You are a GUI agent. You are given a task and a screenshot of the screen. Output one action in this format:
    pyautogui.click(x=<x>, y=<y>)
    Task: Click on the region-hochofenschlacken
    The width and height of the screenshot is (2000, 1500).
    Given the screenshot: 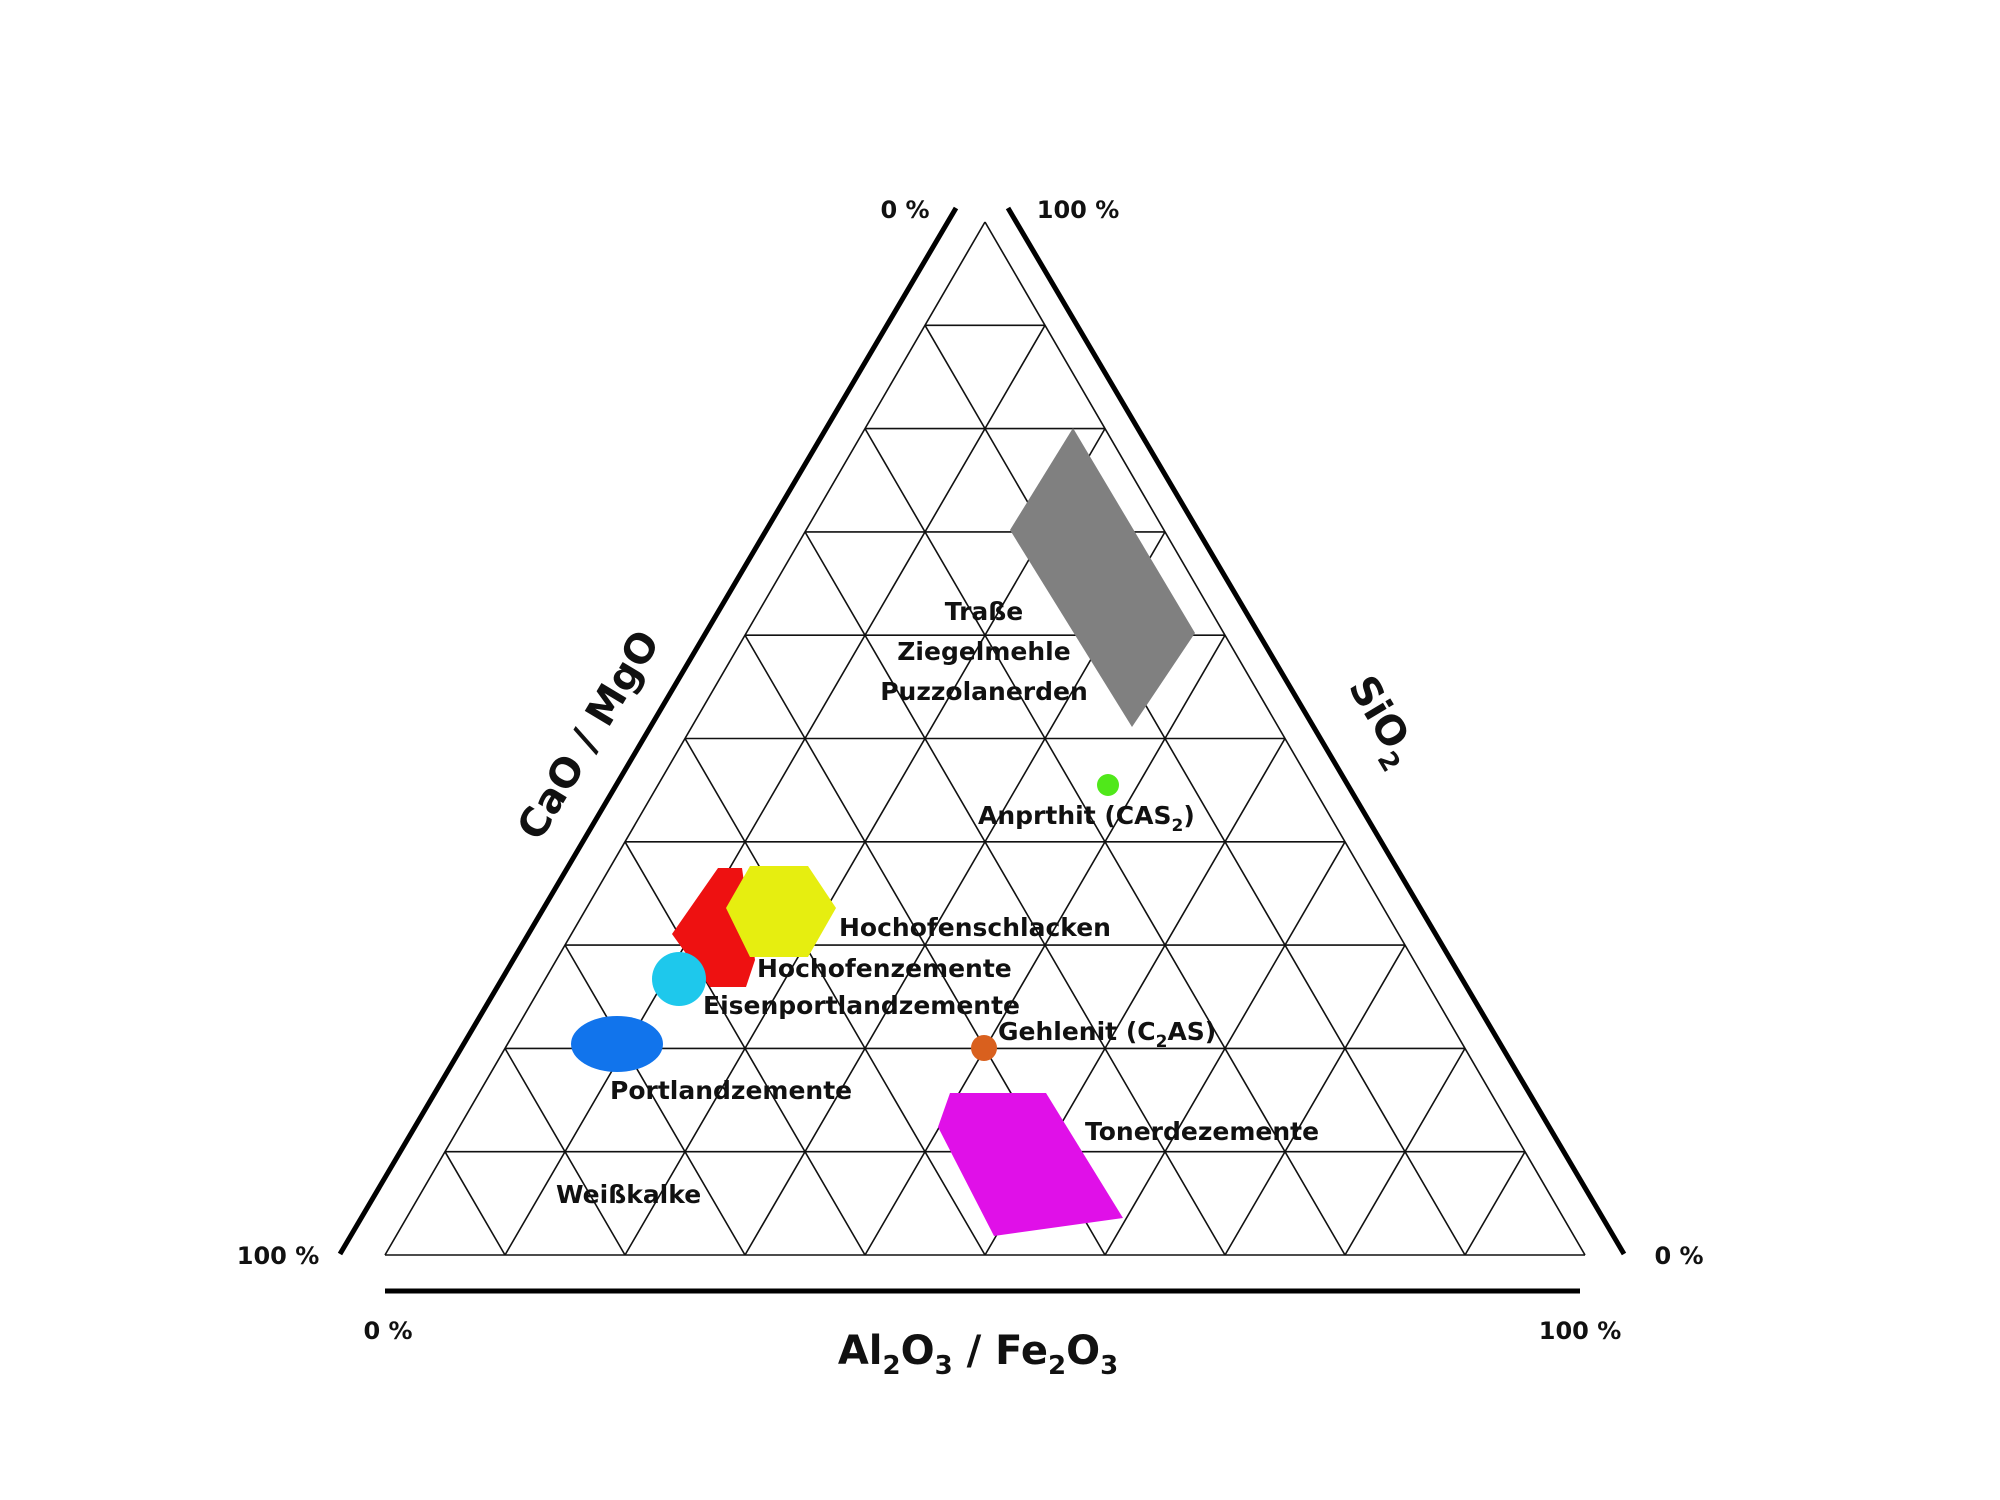 What is the action you would take?
    pyautogui.click(x=781, y=911)
    